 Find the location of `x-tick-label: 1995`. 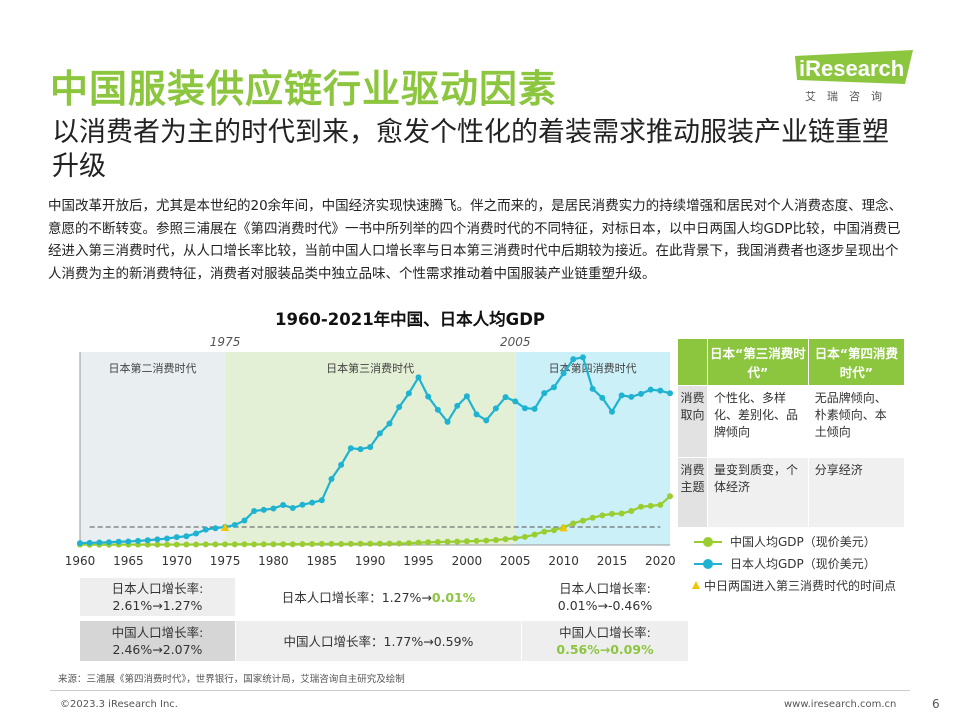

x-tick-label: 1995 is located at coordinates (418, 561).